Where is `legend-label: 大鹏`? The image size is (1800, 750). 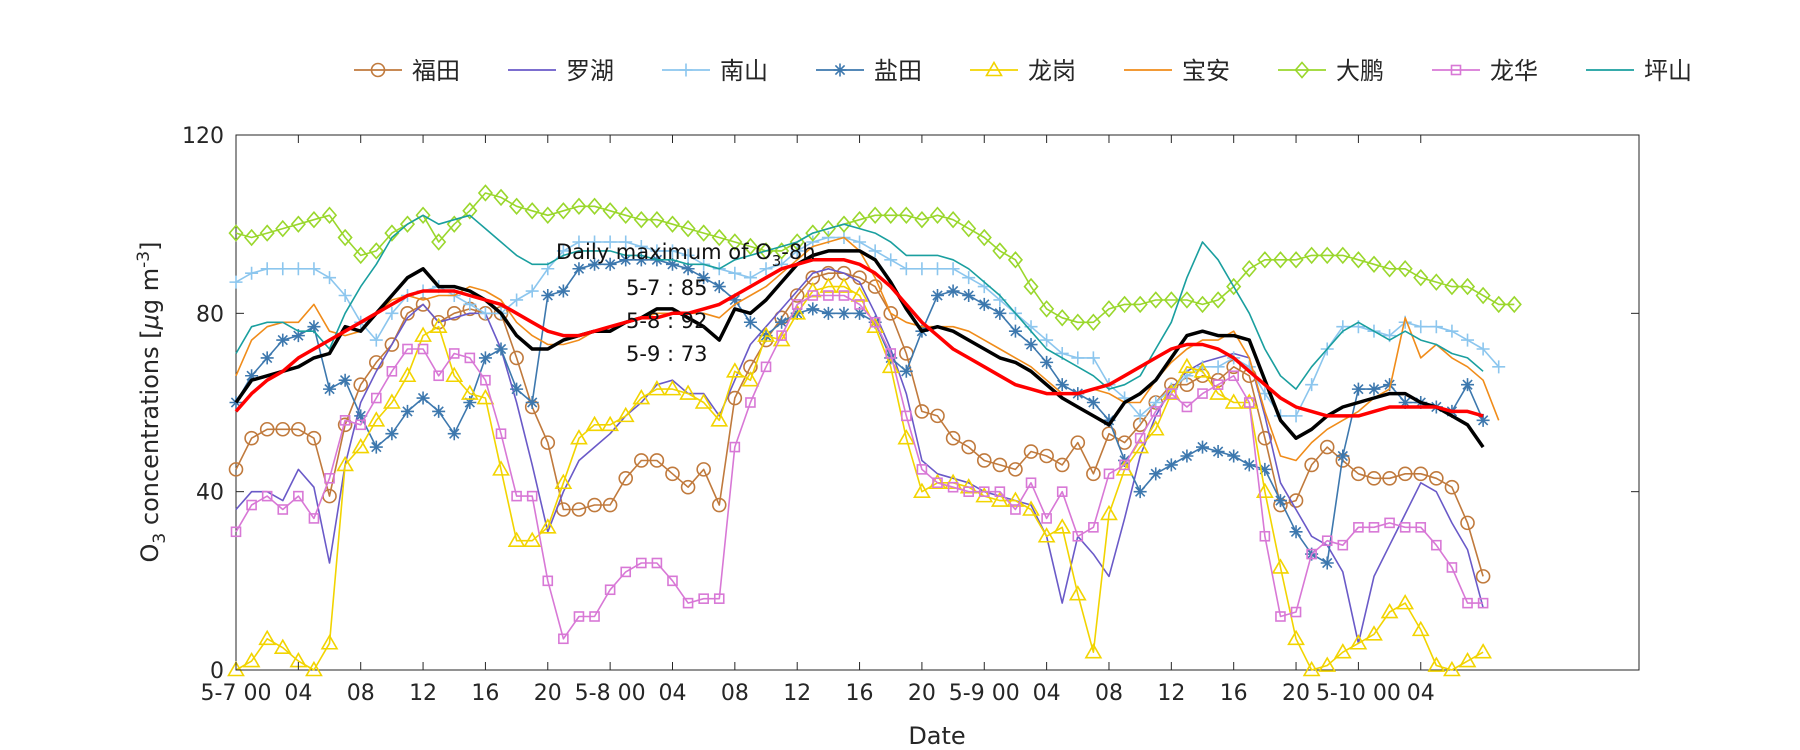
legend-label: 大鹏 is located at coordinates (1360, 71).